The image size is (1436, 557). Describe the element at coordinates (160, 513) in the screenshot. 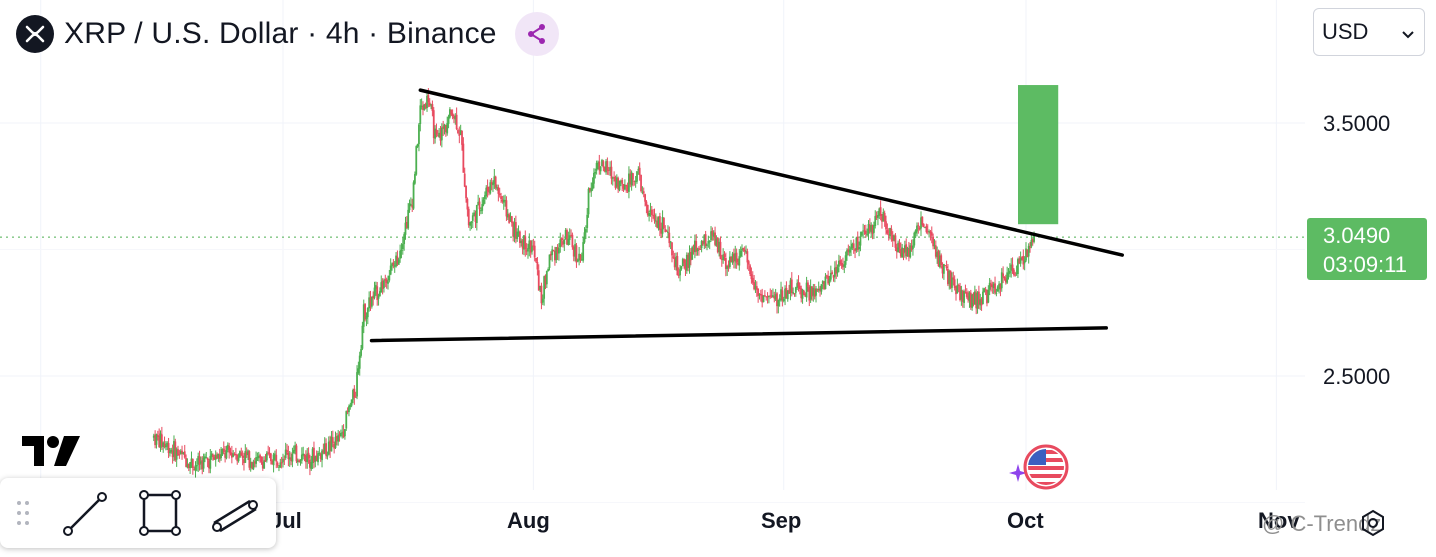

I see `rectangle-tool-icon` at that location.